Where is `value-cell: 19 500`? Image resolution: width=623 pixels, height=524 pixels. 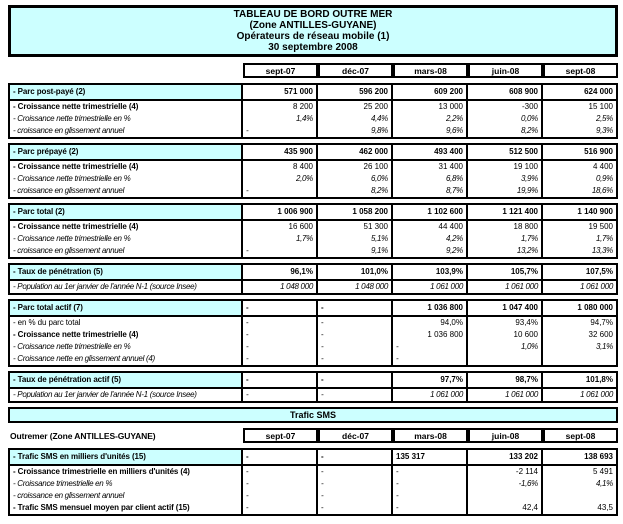
value-cell: 19 500 is located at coordinates (578, 227).